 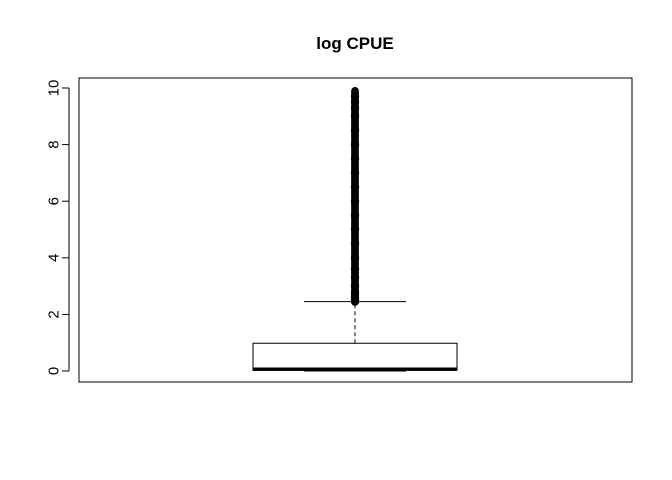 I want to click on y-tick-label: 4, so click(x=53, y=258).